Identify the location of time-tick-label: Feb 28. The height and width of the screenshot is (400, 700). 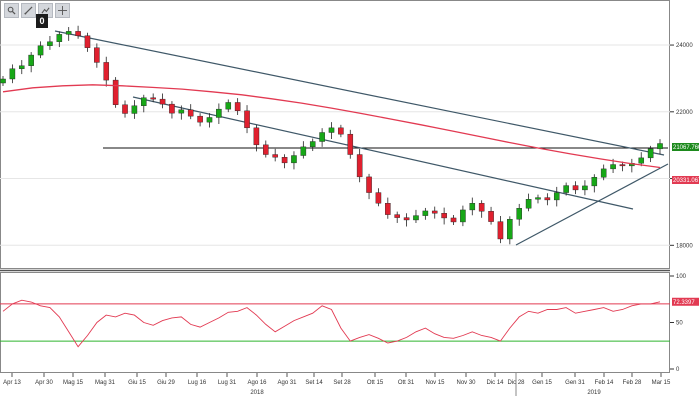
(632, 383).